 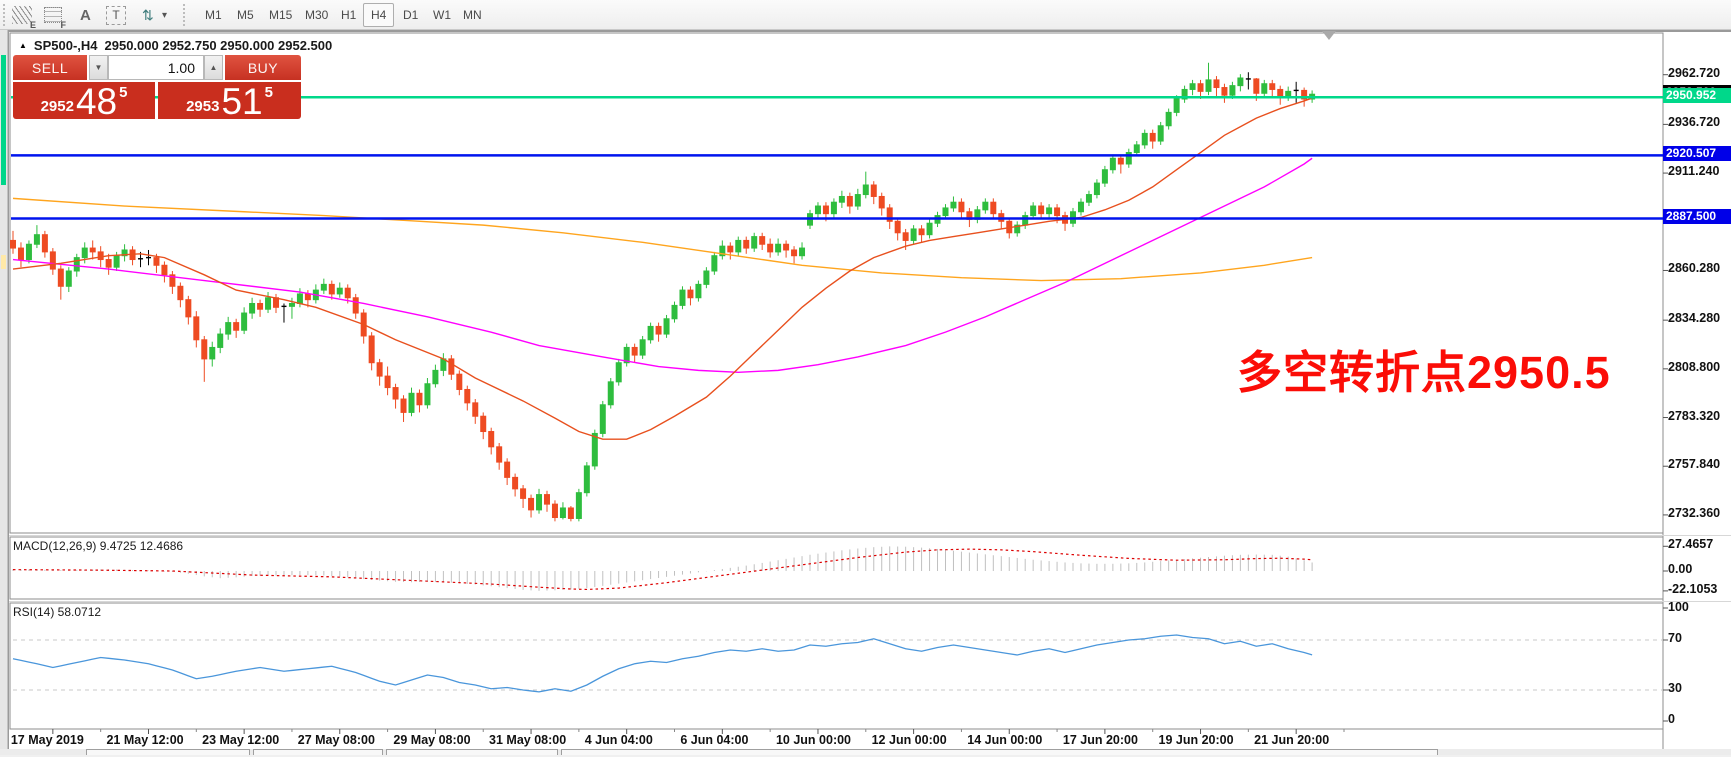 I want to click on timeframe-button-h4: H4, so click(x=379, y=15).